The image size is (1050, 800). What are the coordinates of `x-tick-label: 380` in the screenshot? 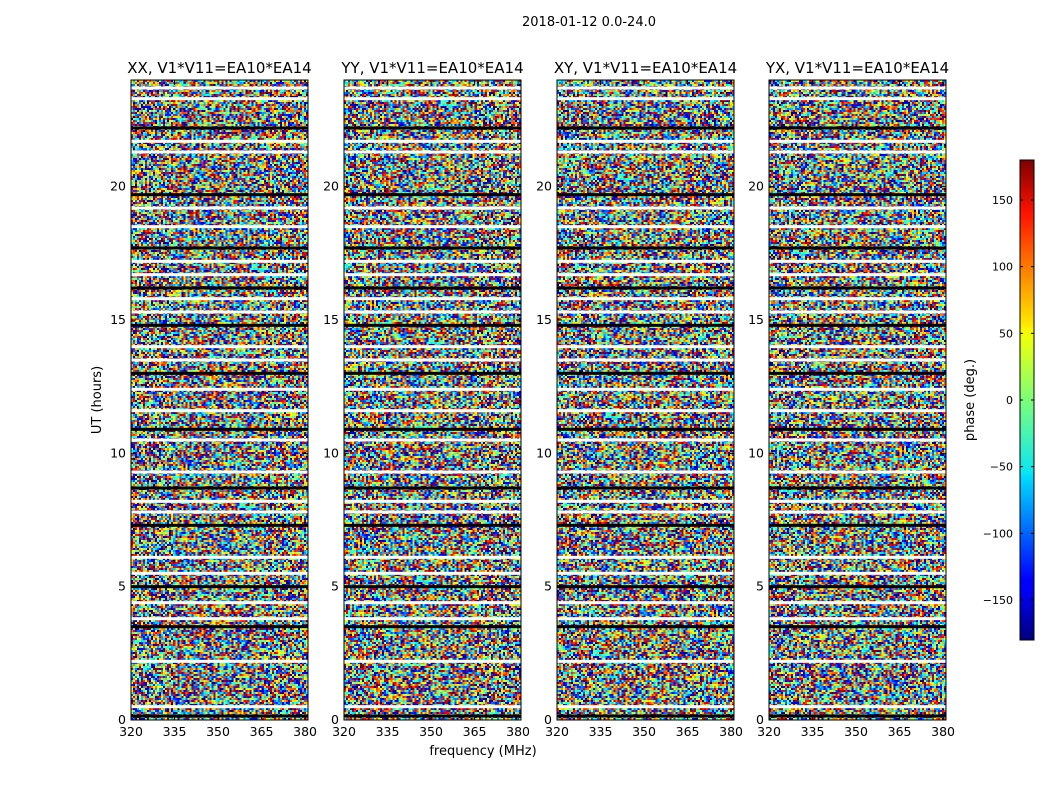 It's located at (943, 731).